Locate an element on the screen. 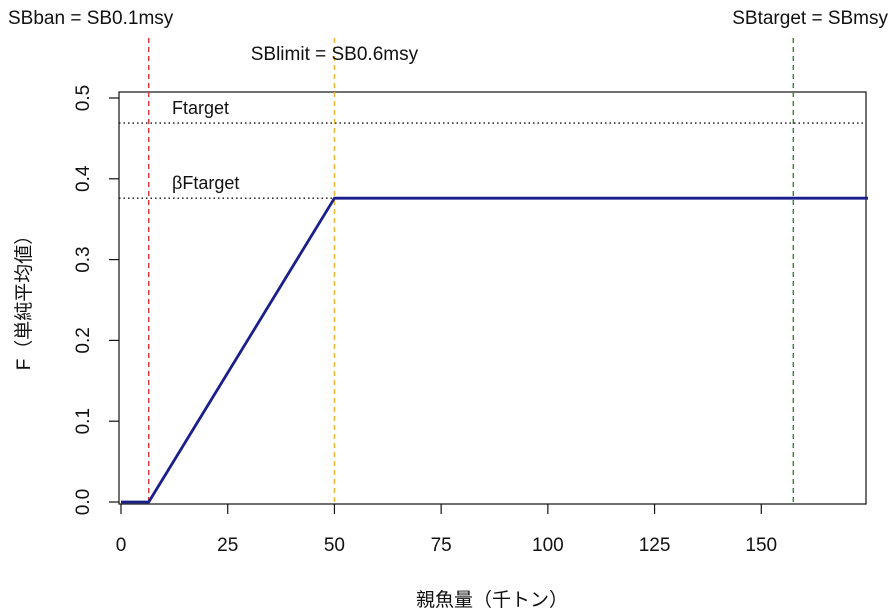 This screenshot has height=614, width=894. y-tick-label-0: 0.0 is located at coordinates (83, 502).